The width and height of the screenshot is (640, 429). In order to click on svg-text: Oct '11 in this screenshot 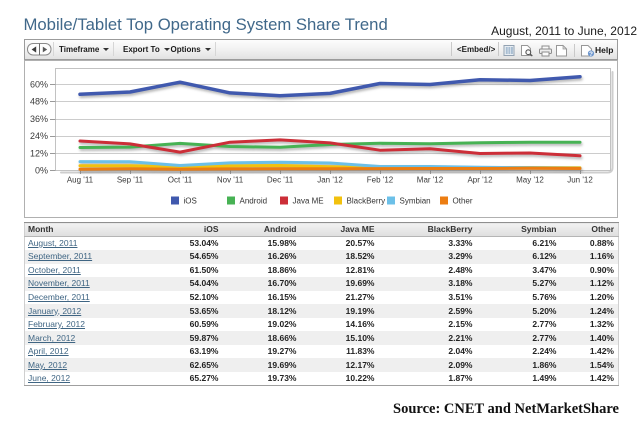, I will do `click(180, 180)`.